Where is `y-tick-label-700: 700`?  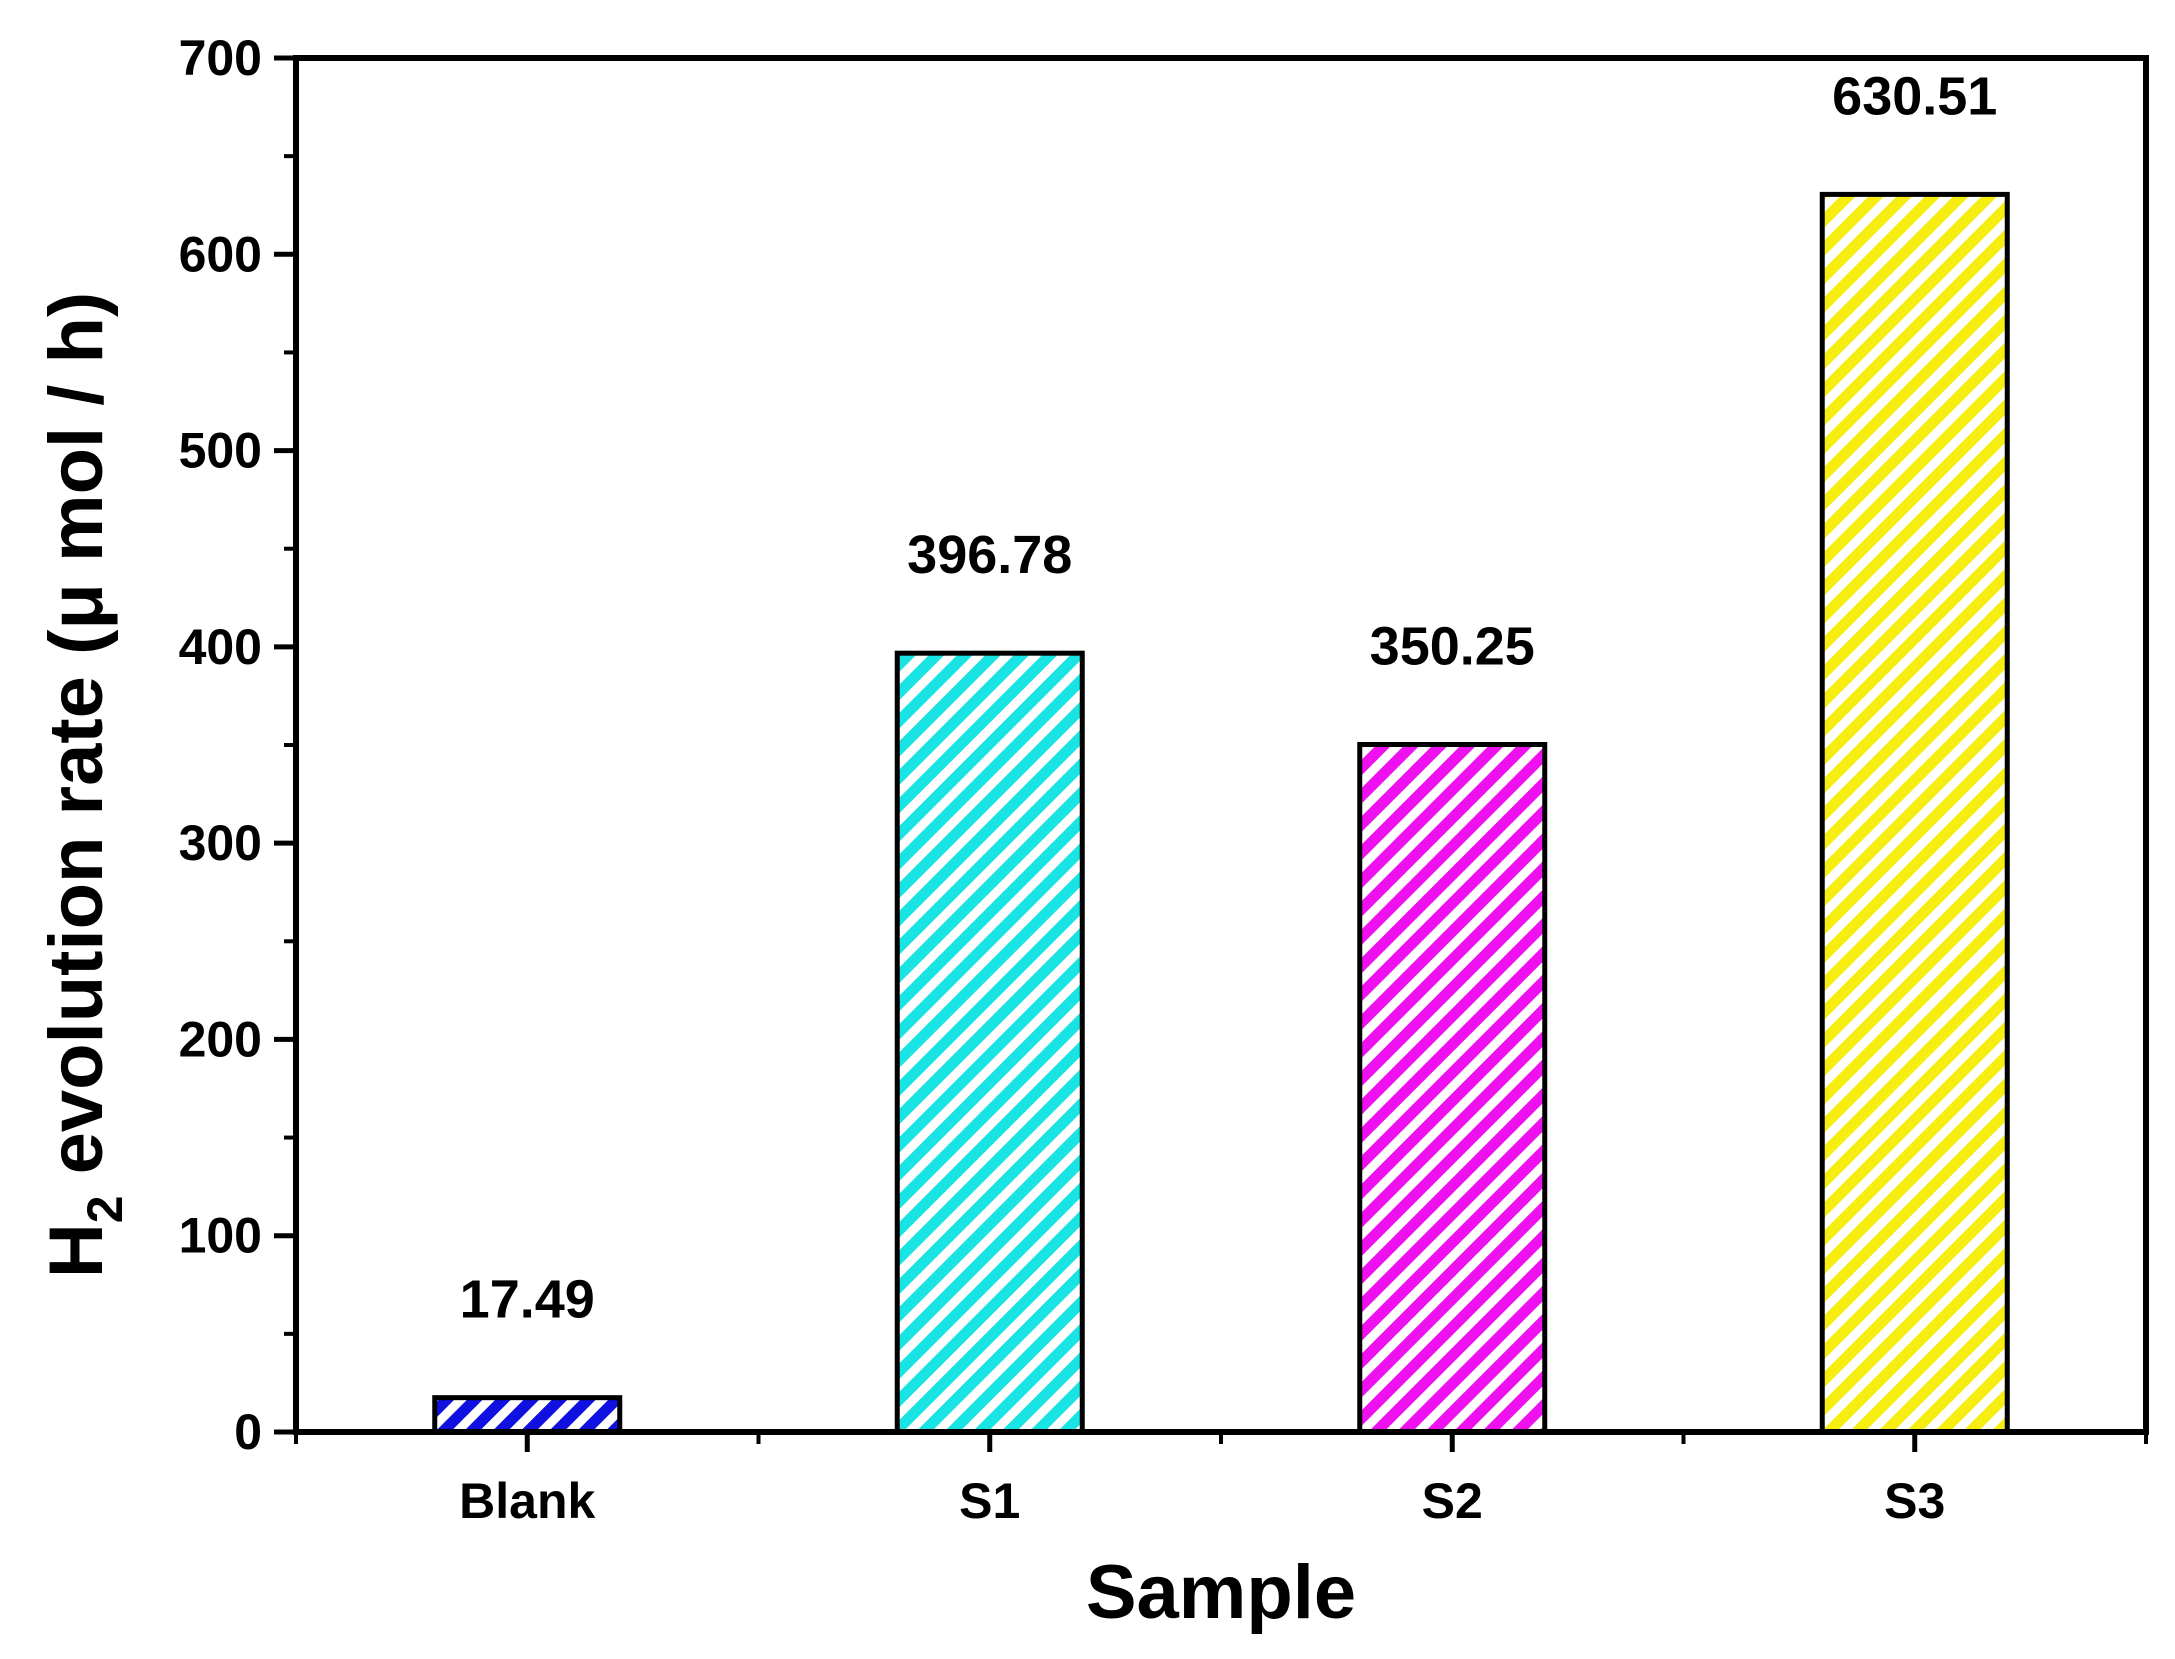 y-tick-label-700: 700 is located at coordinates (220, 58).